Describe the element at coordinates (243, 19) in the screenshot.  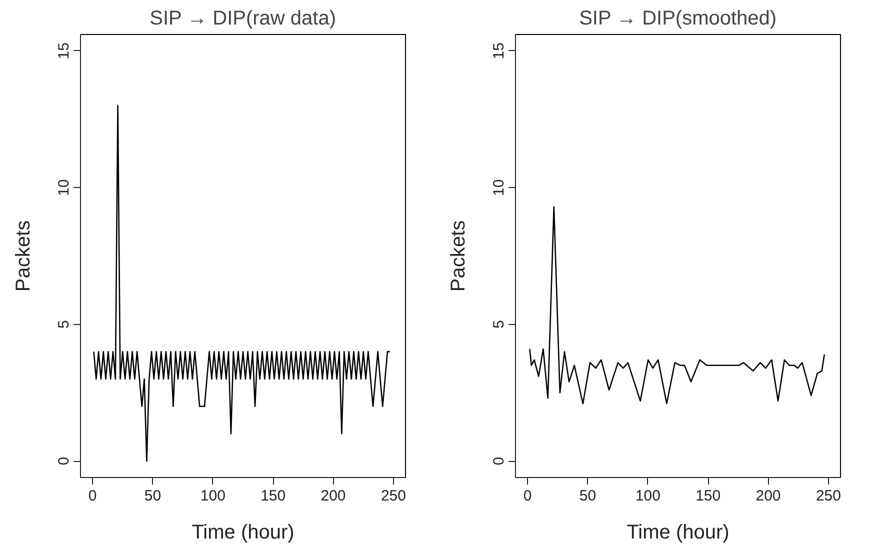
I see `chart-title: SIP → DIP(raw data)` at that location.